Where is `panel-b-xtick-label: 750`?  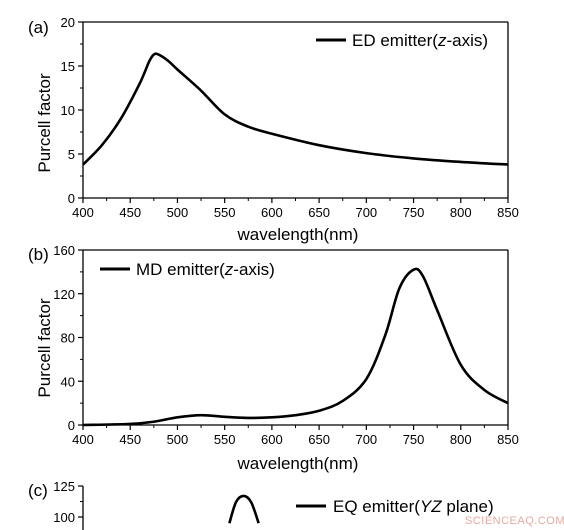
panel-b-xtick-label: 750 is located at coordinates (414, 439).